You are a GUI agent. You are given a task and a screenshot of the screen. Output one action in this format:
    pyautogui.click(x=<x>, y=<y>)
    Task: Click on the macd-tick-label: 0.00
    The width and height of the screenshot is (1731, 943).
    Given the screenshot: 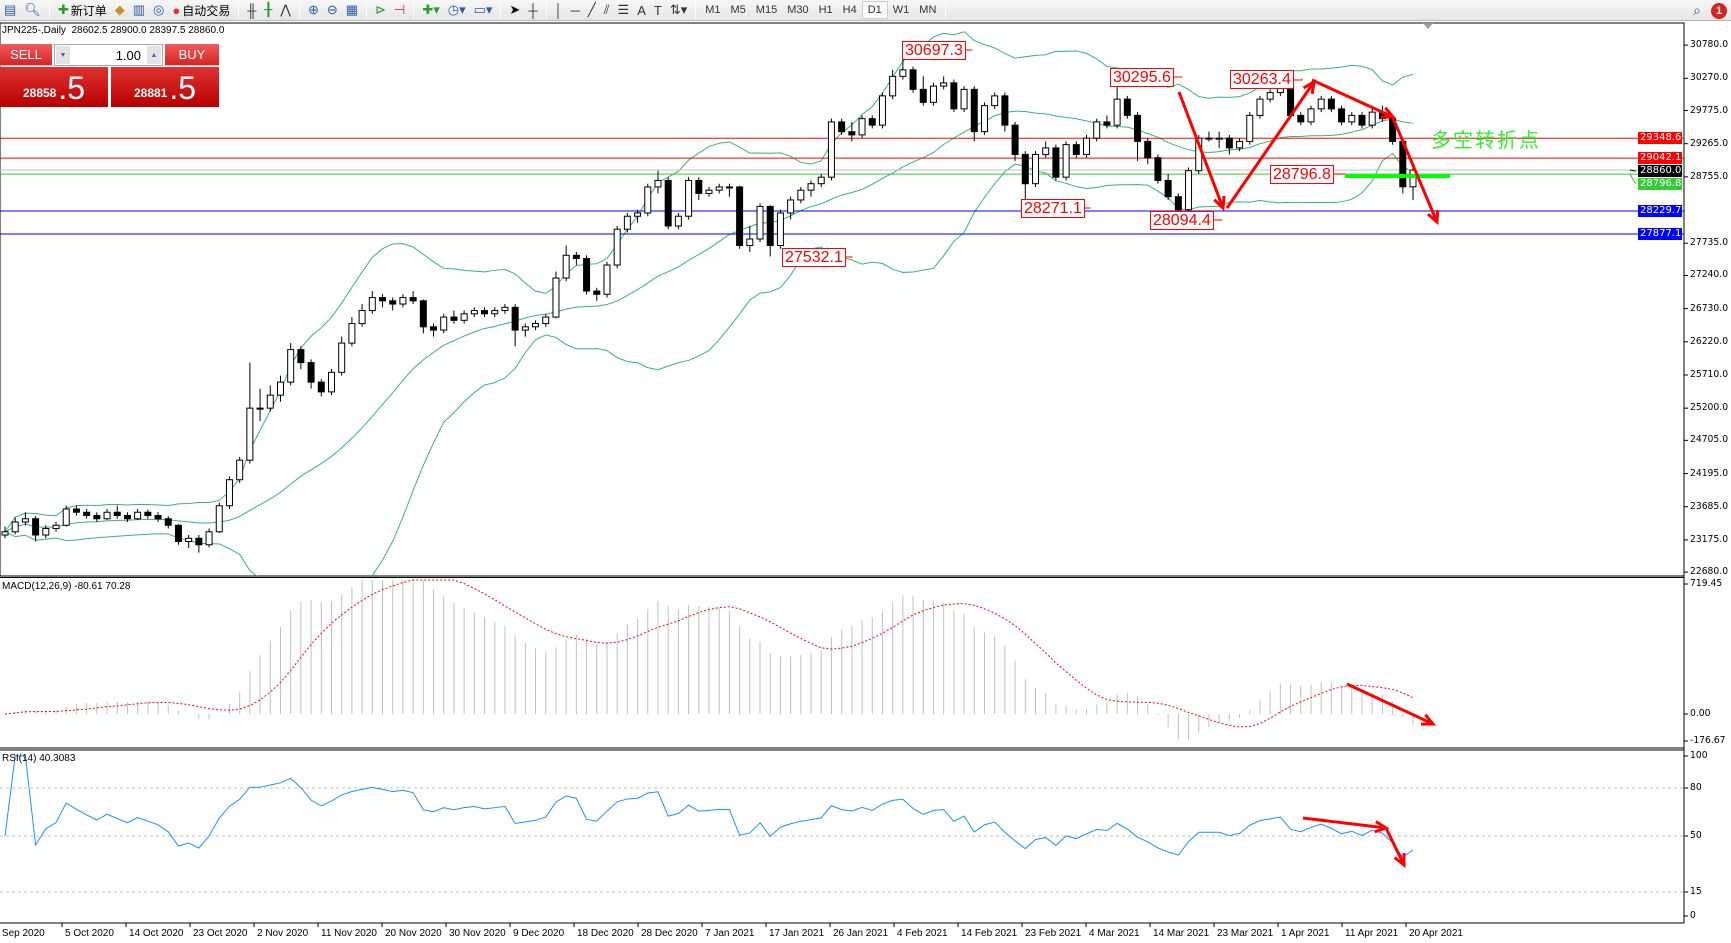 What is the action you would take?
    pyautogui.click(x=1700, y=713)
    